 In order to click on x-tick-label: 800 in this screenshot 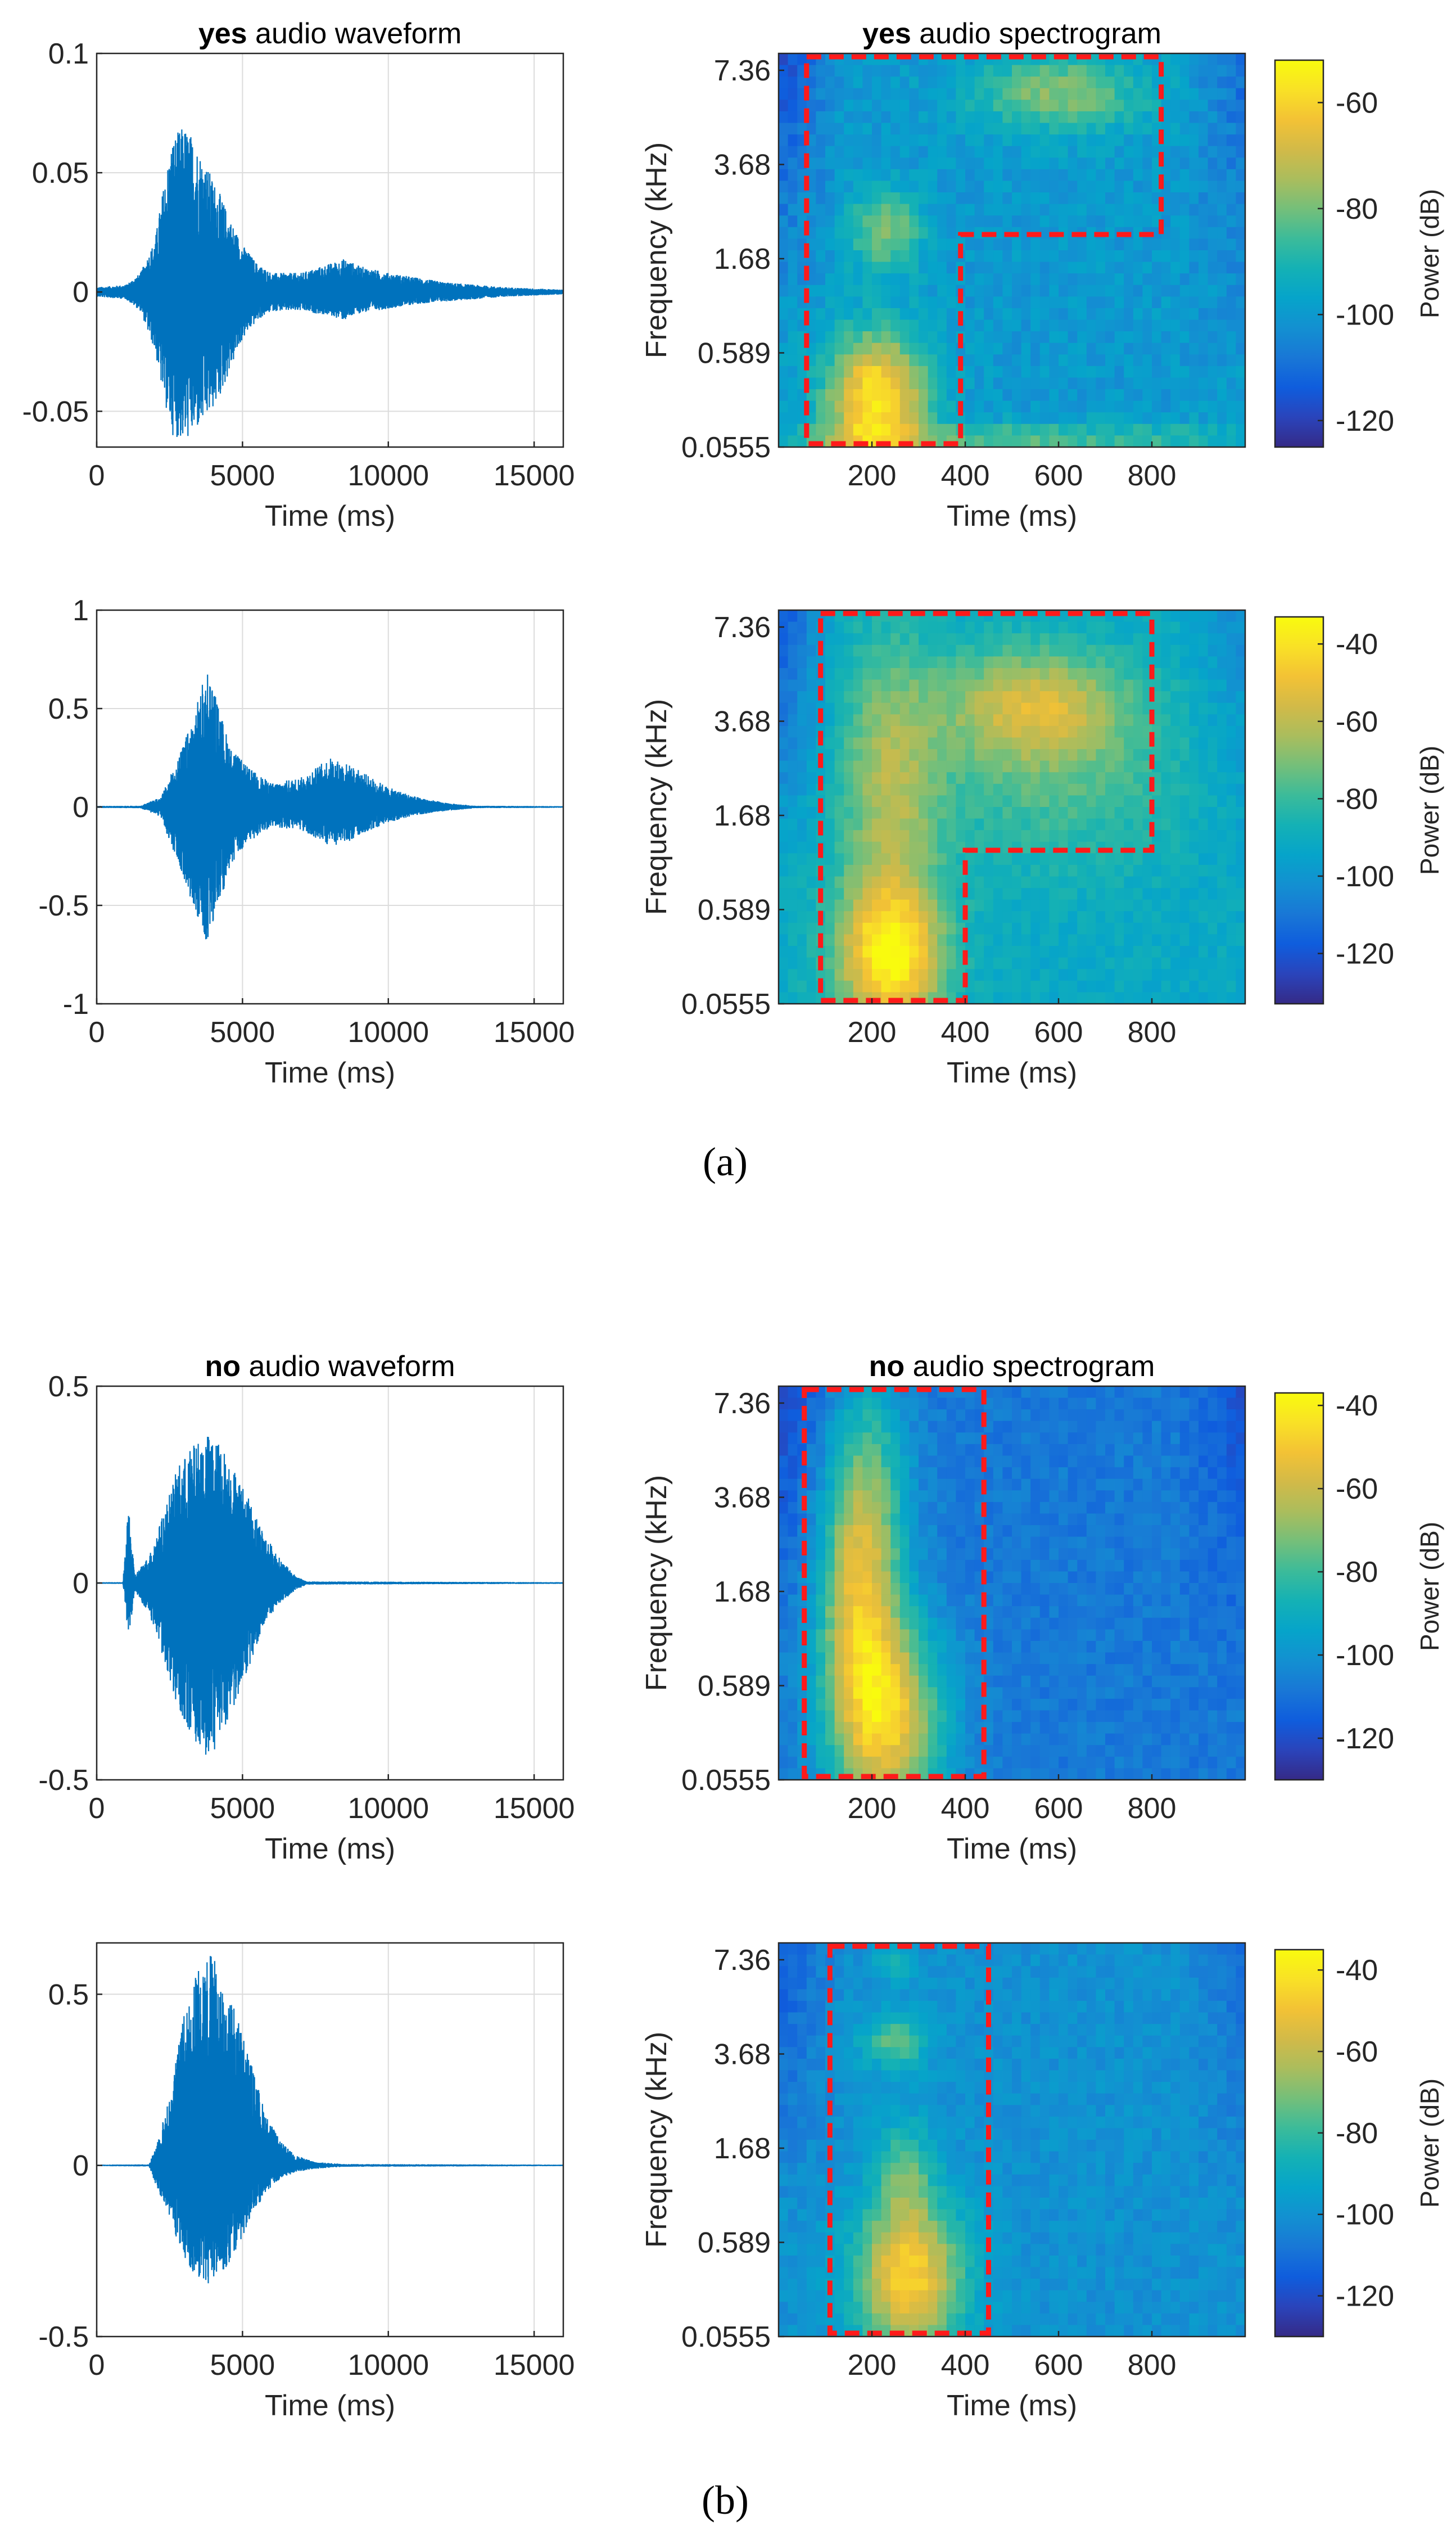, I will do `click(1152, 475)`.